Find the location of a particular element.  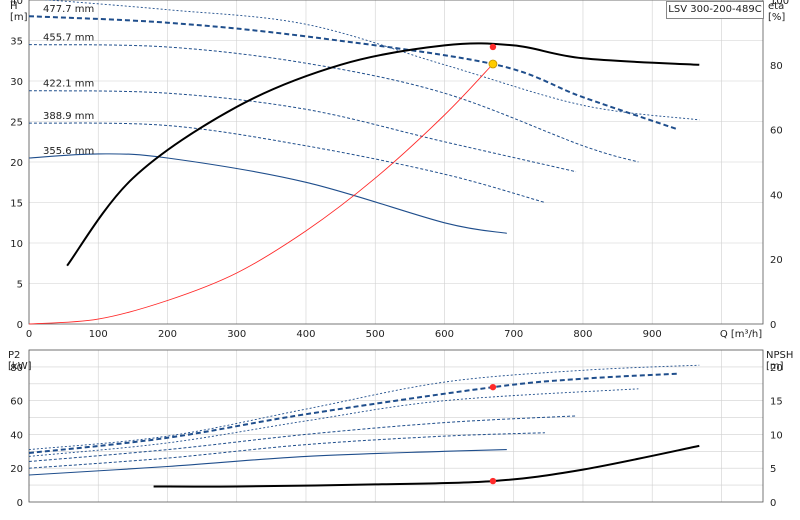

y-tick-label: 10 is located at coordinates (16, 244).